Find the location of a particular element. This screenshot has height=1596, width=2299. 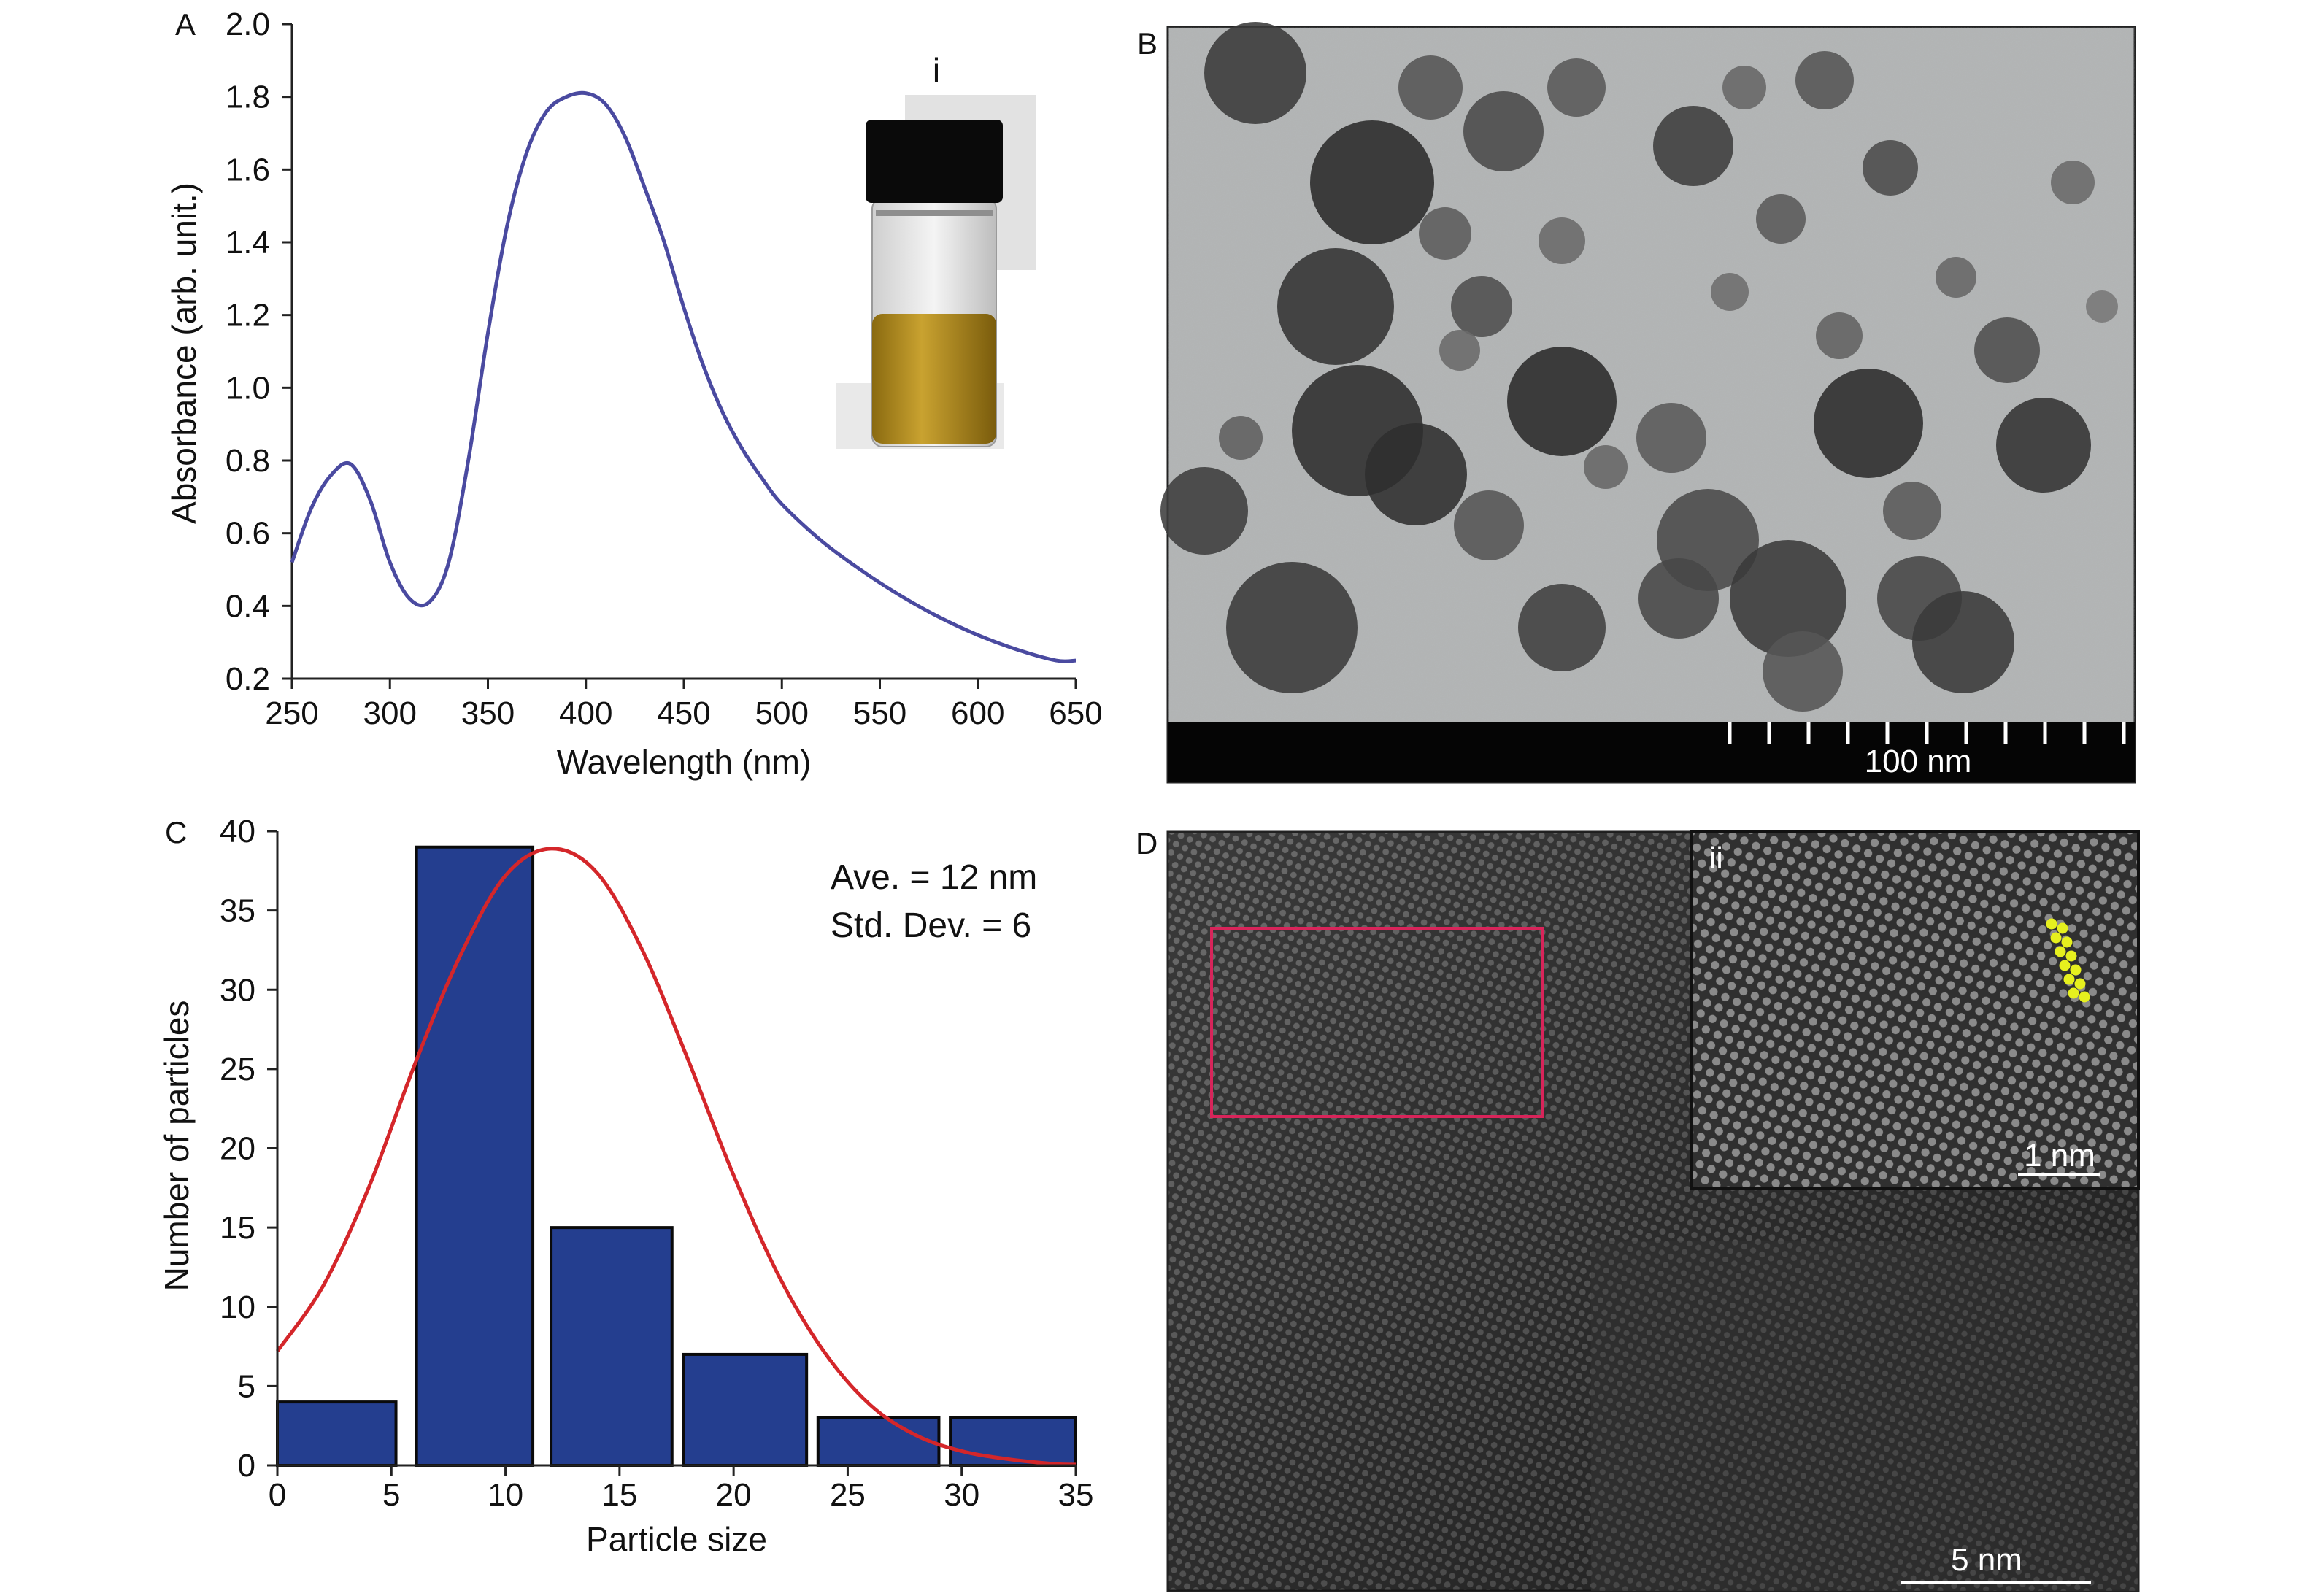

hrtem-dark-region is located at coordinates (1865, 1416).